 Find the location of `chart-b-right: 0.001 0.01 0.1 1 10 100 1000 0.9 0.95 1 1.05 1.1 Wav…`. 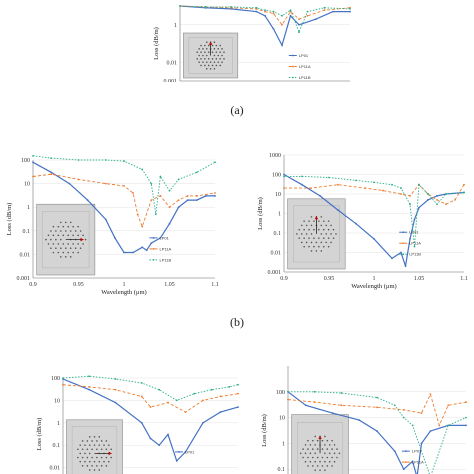

chart-b-right: 0.001 0.01 0.1 1 10 100 1000 0.9 0.95 1 1.05 1.1 Wav… is located at coordinates (362, 221).